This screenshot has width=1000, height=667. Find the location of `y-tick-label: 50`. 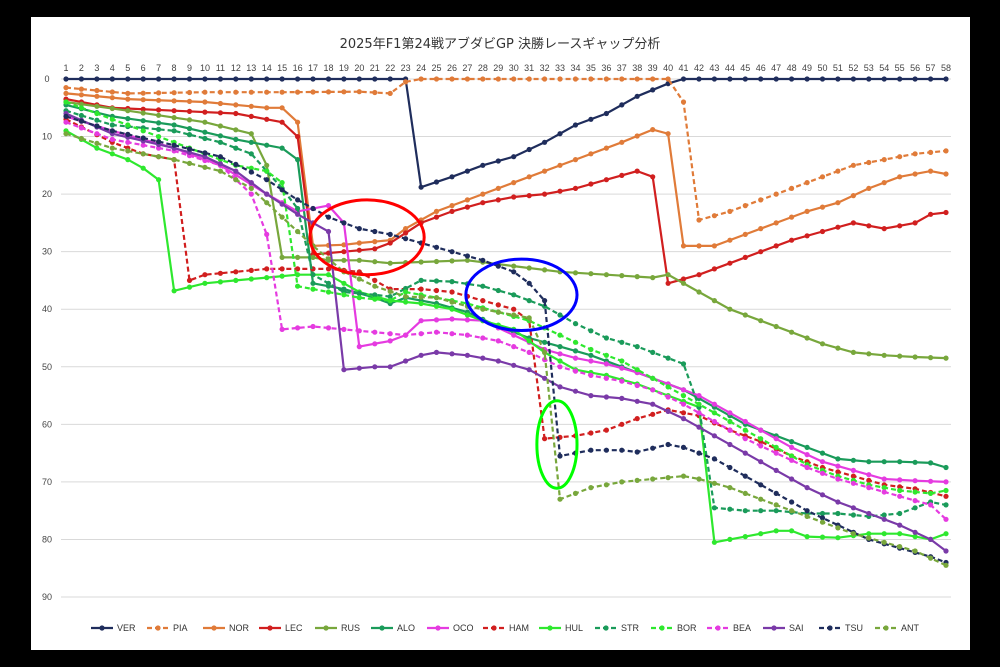

y-tick-label: 50 is located at coordinates (47, 367).